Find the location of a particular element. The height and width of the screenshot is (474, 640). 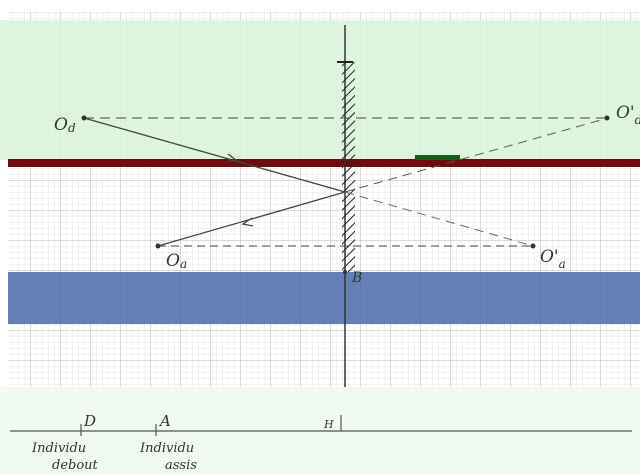

point-b is located at coordinates (345, 272).